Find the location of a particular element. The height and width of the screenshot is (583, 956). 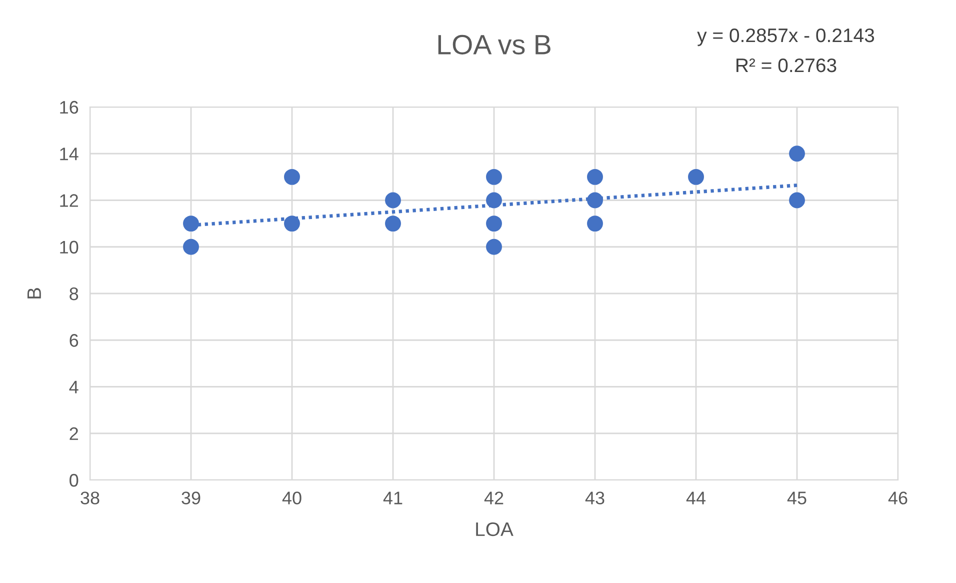

x-tick-label: 44 is located at coordinates (696, 498).